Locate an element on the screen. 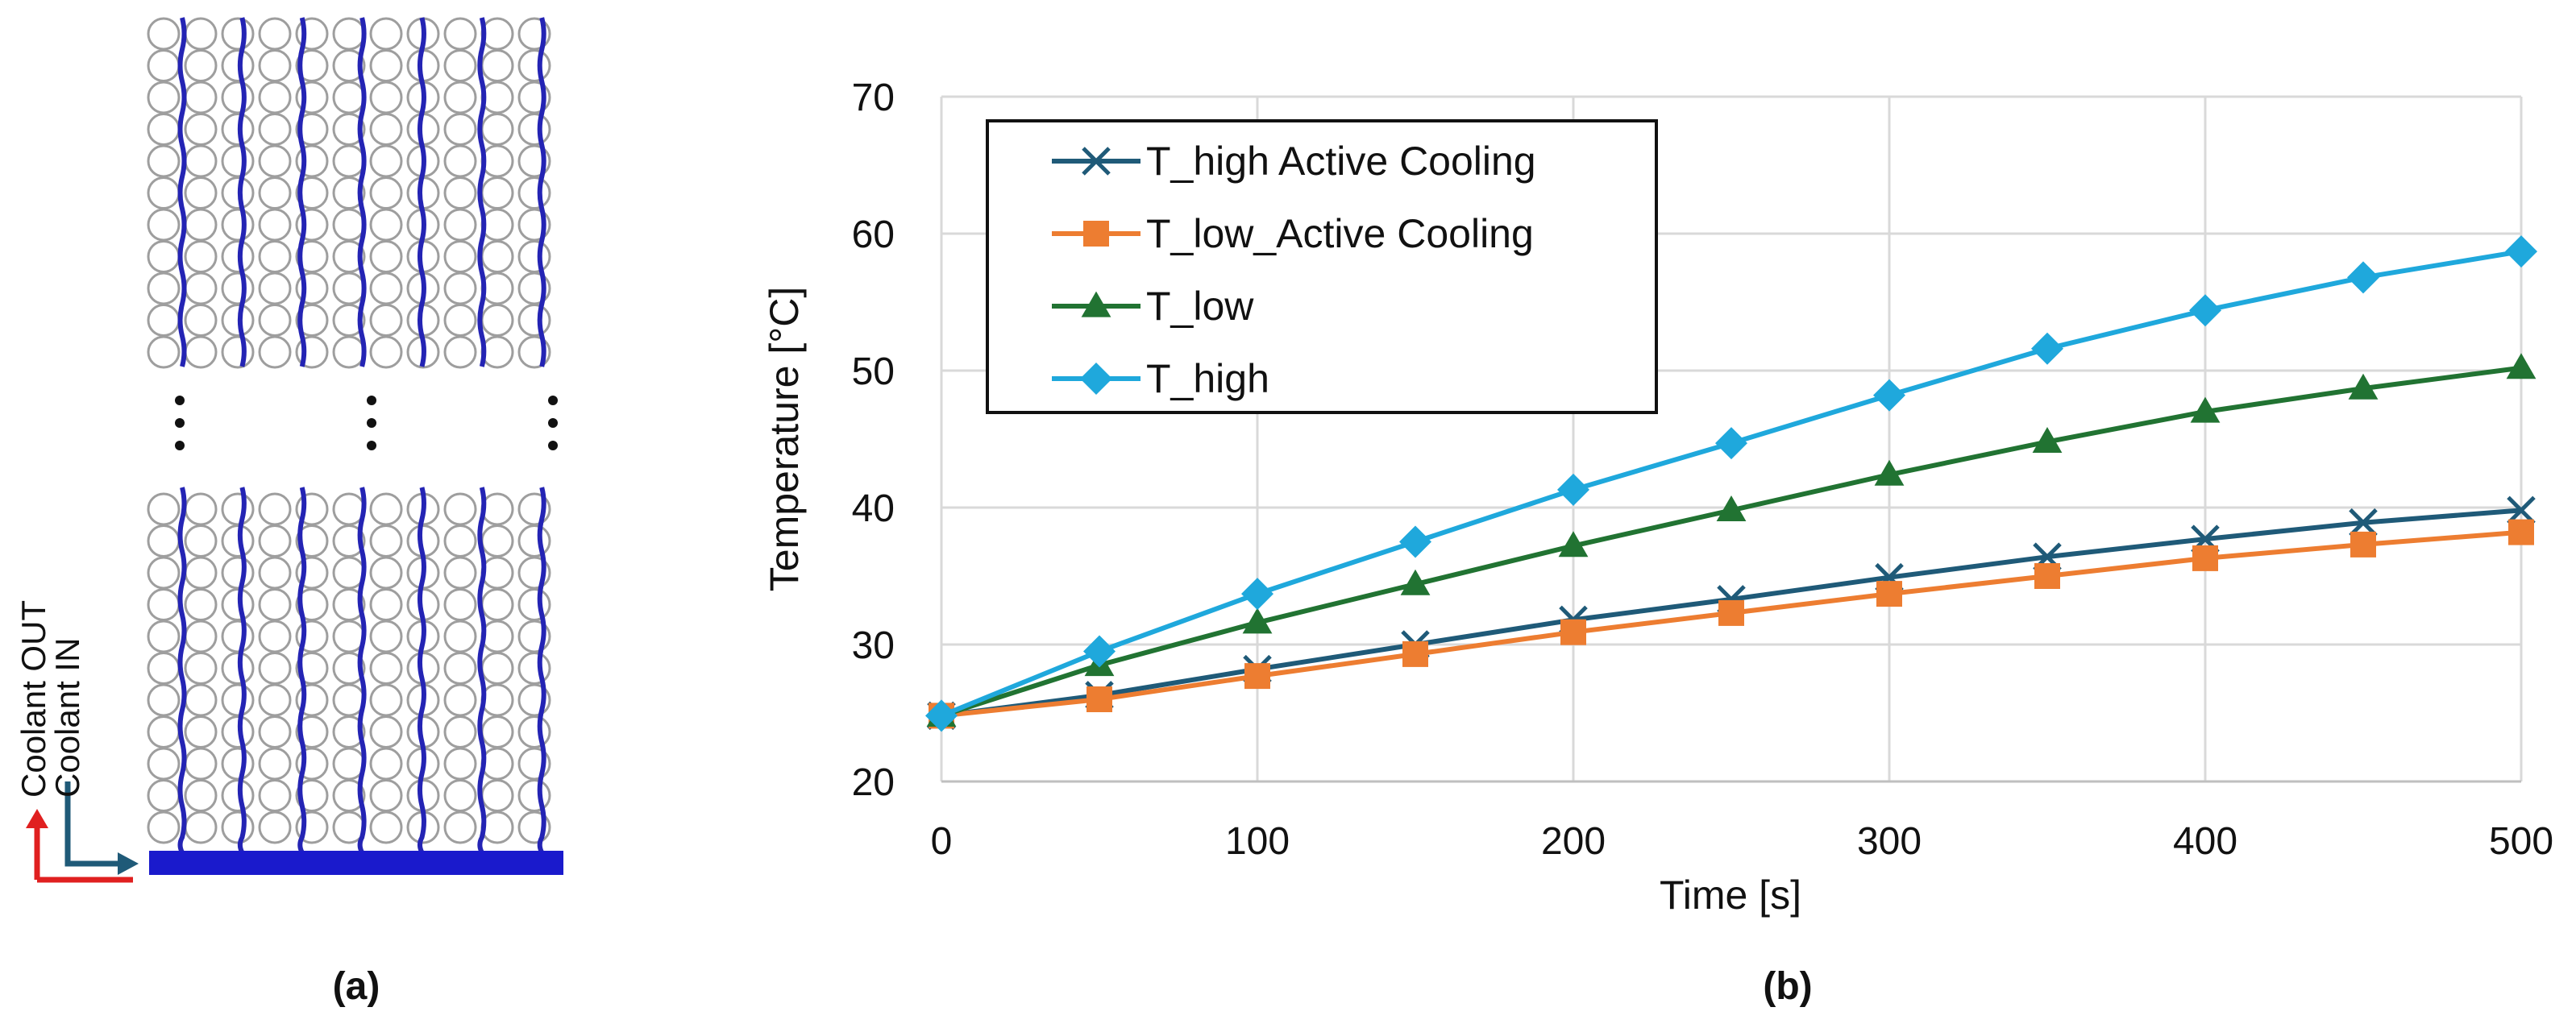  legend-entry: T_low is located at coordinates (1153, 306).